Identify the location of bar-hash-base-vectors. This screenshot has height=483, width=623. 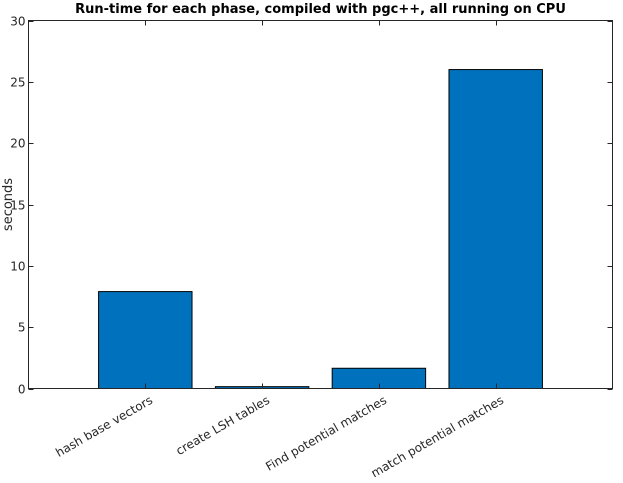
(145, 340).